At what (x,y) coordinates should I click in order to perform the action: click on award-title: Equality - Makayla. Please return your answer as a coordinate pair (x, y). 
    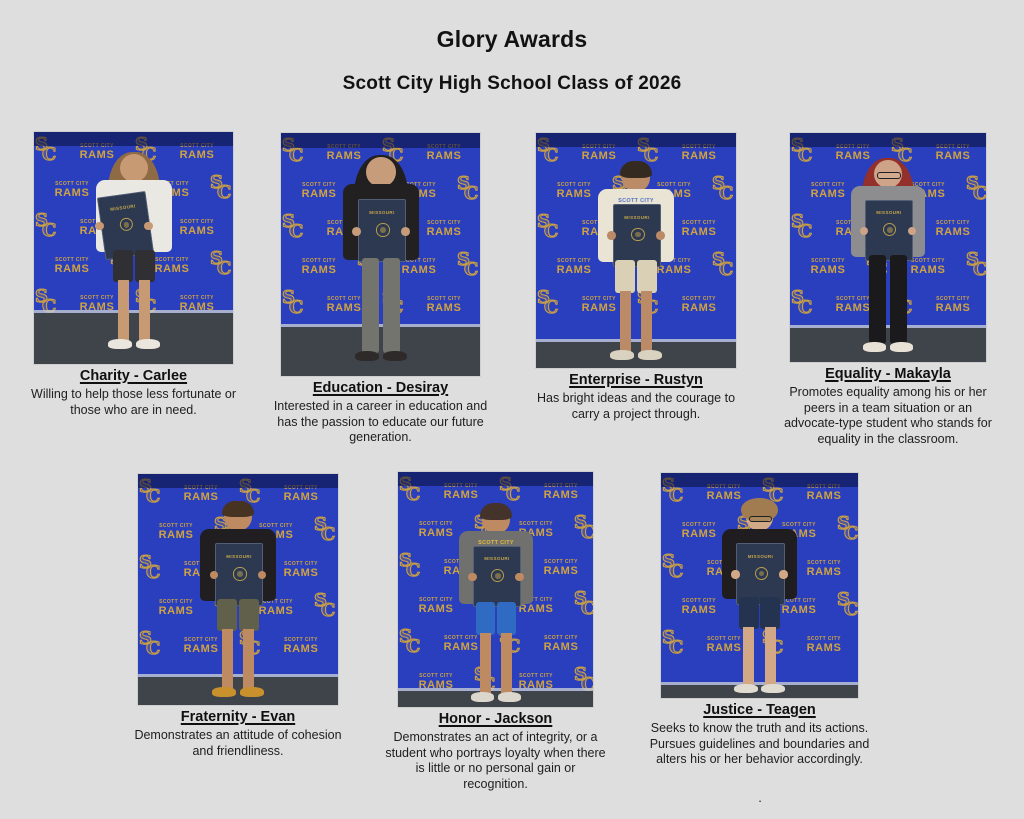
    Looking at the image, I should click on (888, 374).